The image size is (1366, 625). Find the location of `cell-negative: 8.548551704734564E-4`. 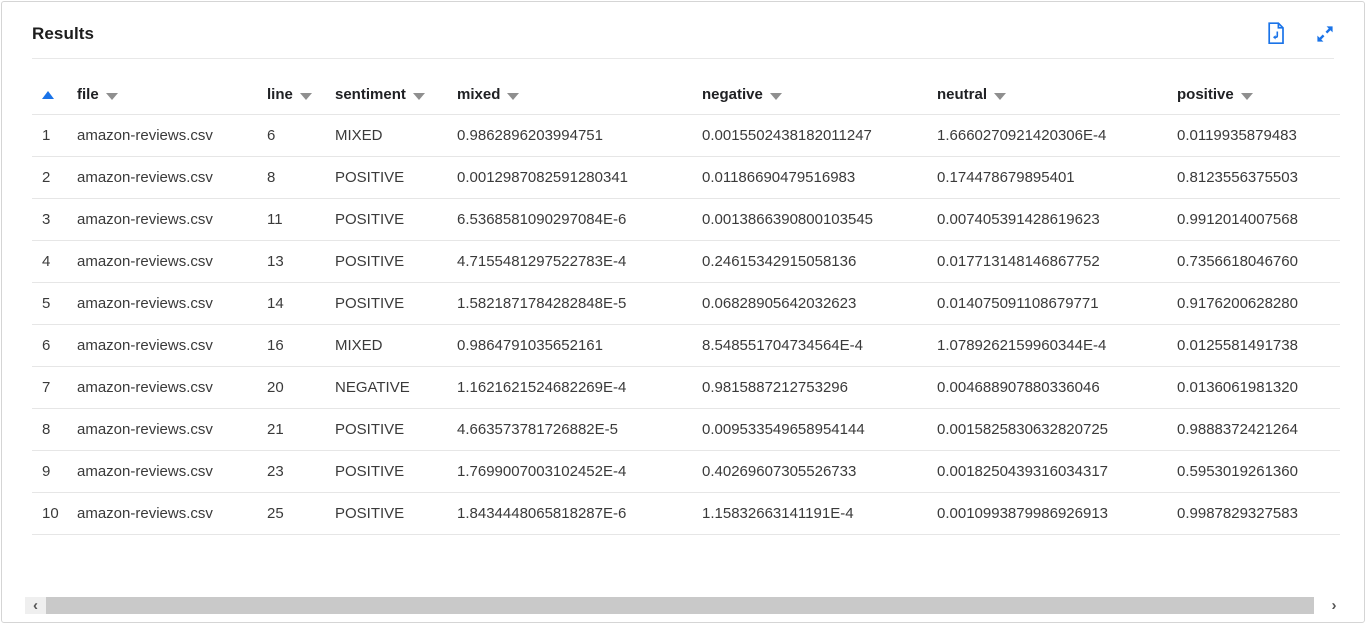

cell-negative: 8.548551704734564E-4 is located at coordinates (809, 345).